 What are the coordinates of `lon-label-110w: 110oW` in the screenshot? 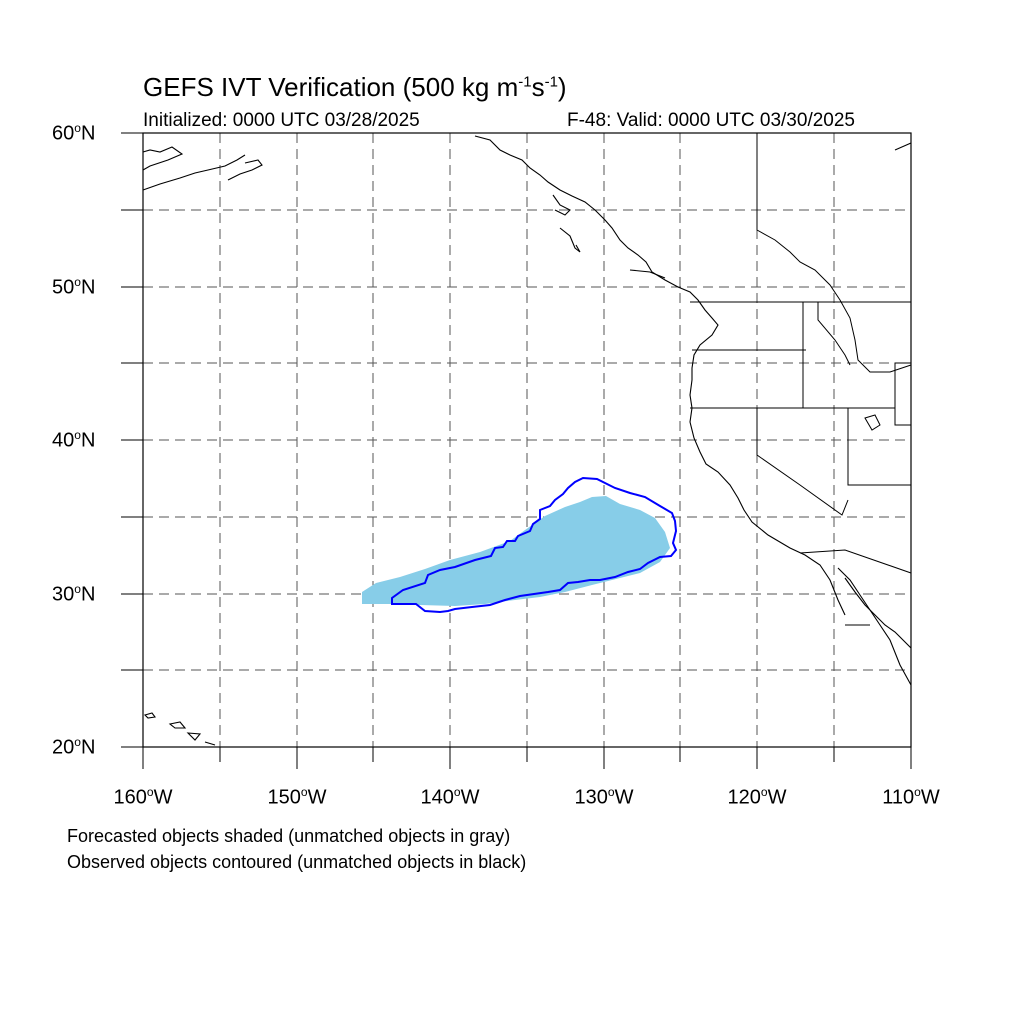 It's located at (911, 797).